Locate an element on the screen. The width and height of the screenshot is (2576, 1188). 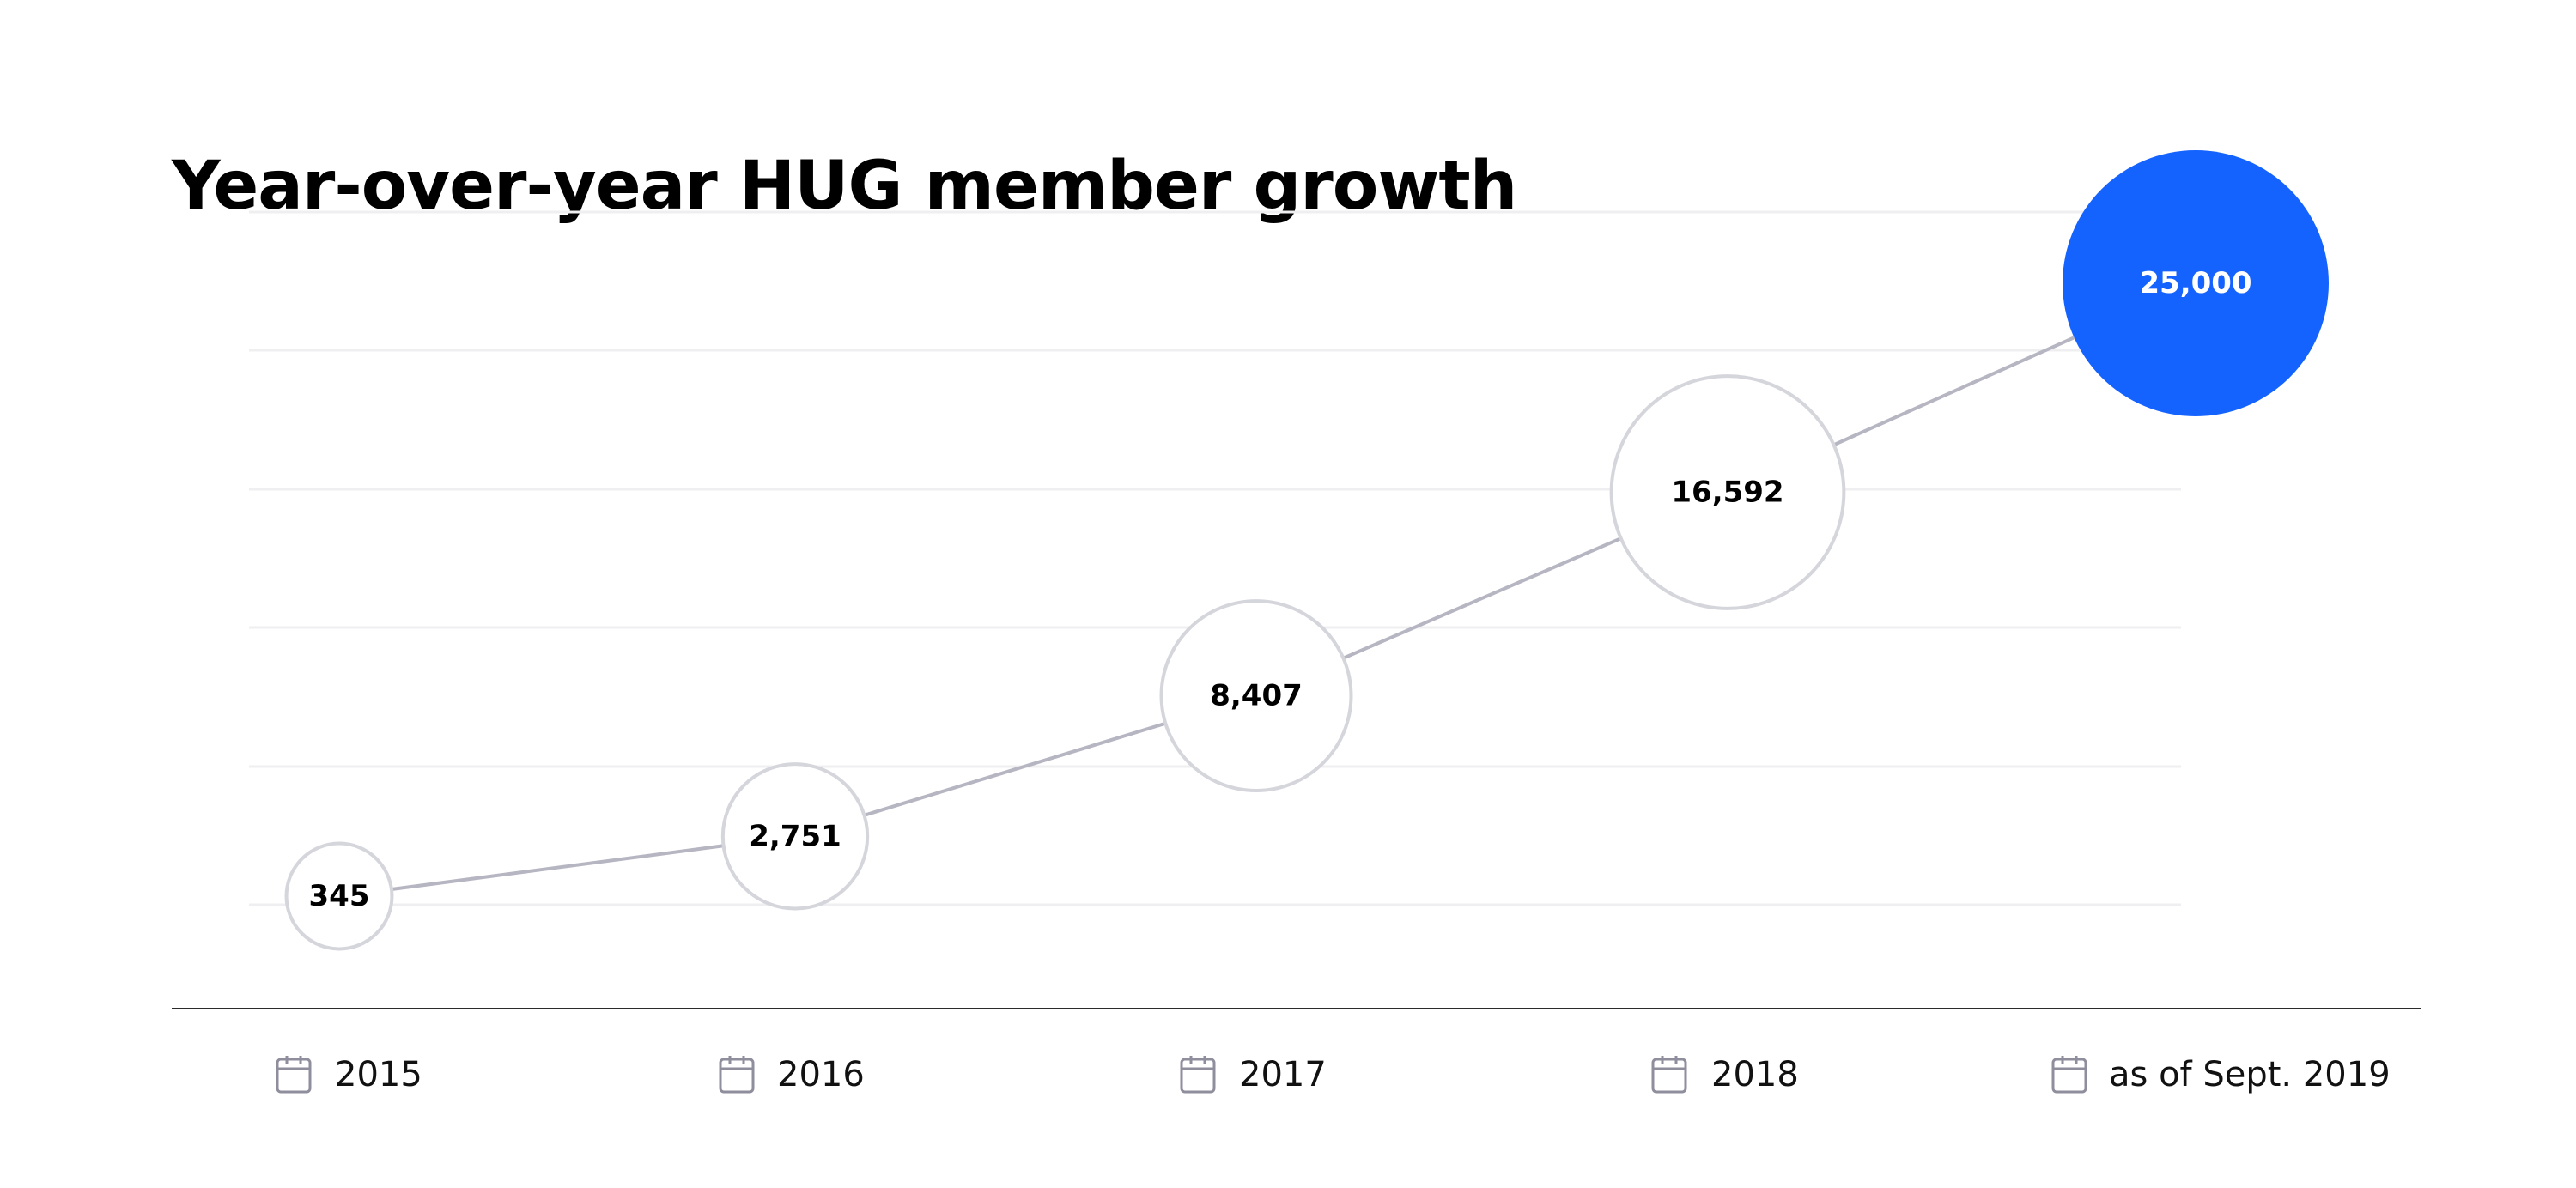
bubble-value-label: 8,407 is located at coordinates (1257, 696).